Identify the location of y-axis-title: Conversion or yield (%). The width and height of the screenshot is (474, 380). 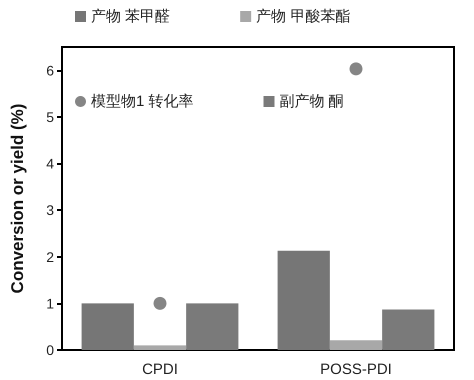
(17, 199).